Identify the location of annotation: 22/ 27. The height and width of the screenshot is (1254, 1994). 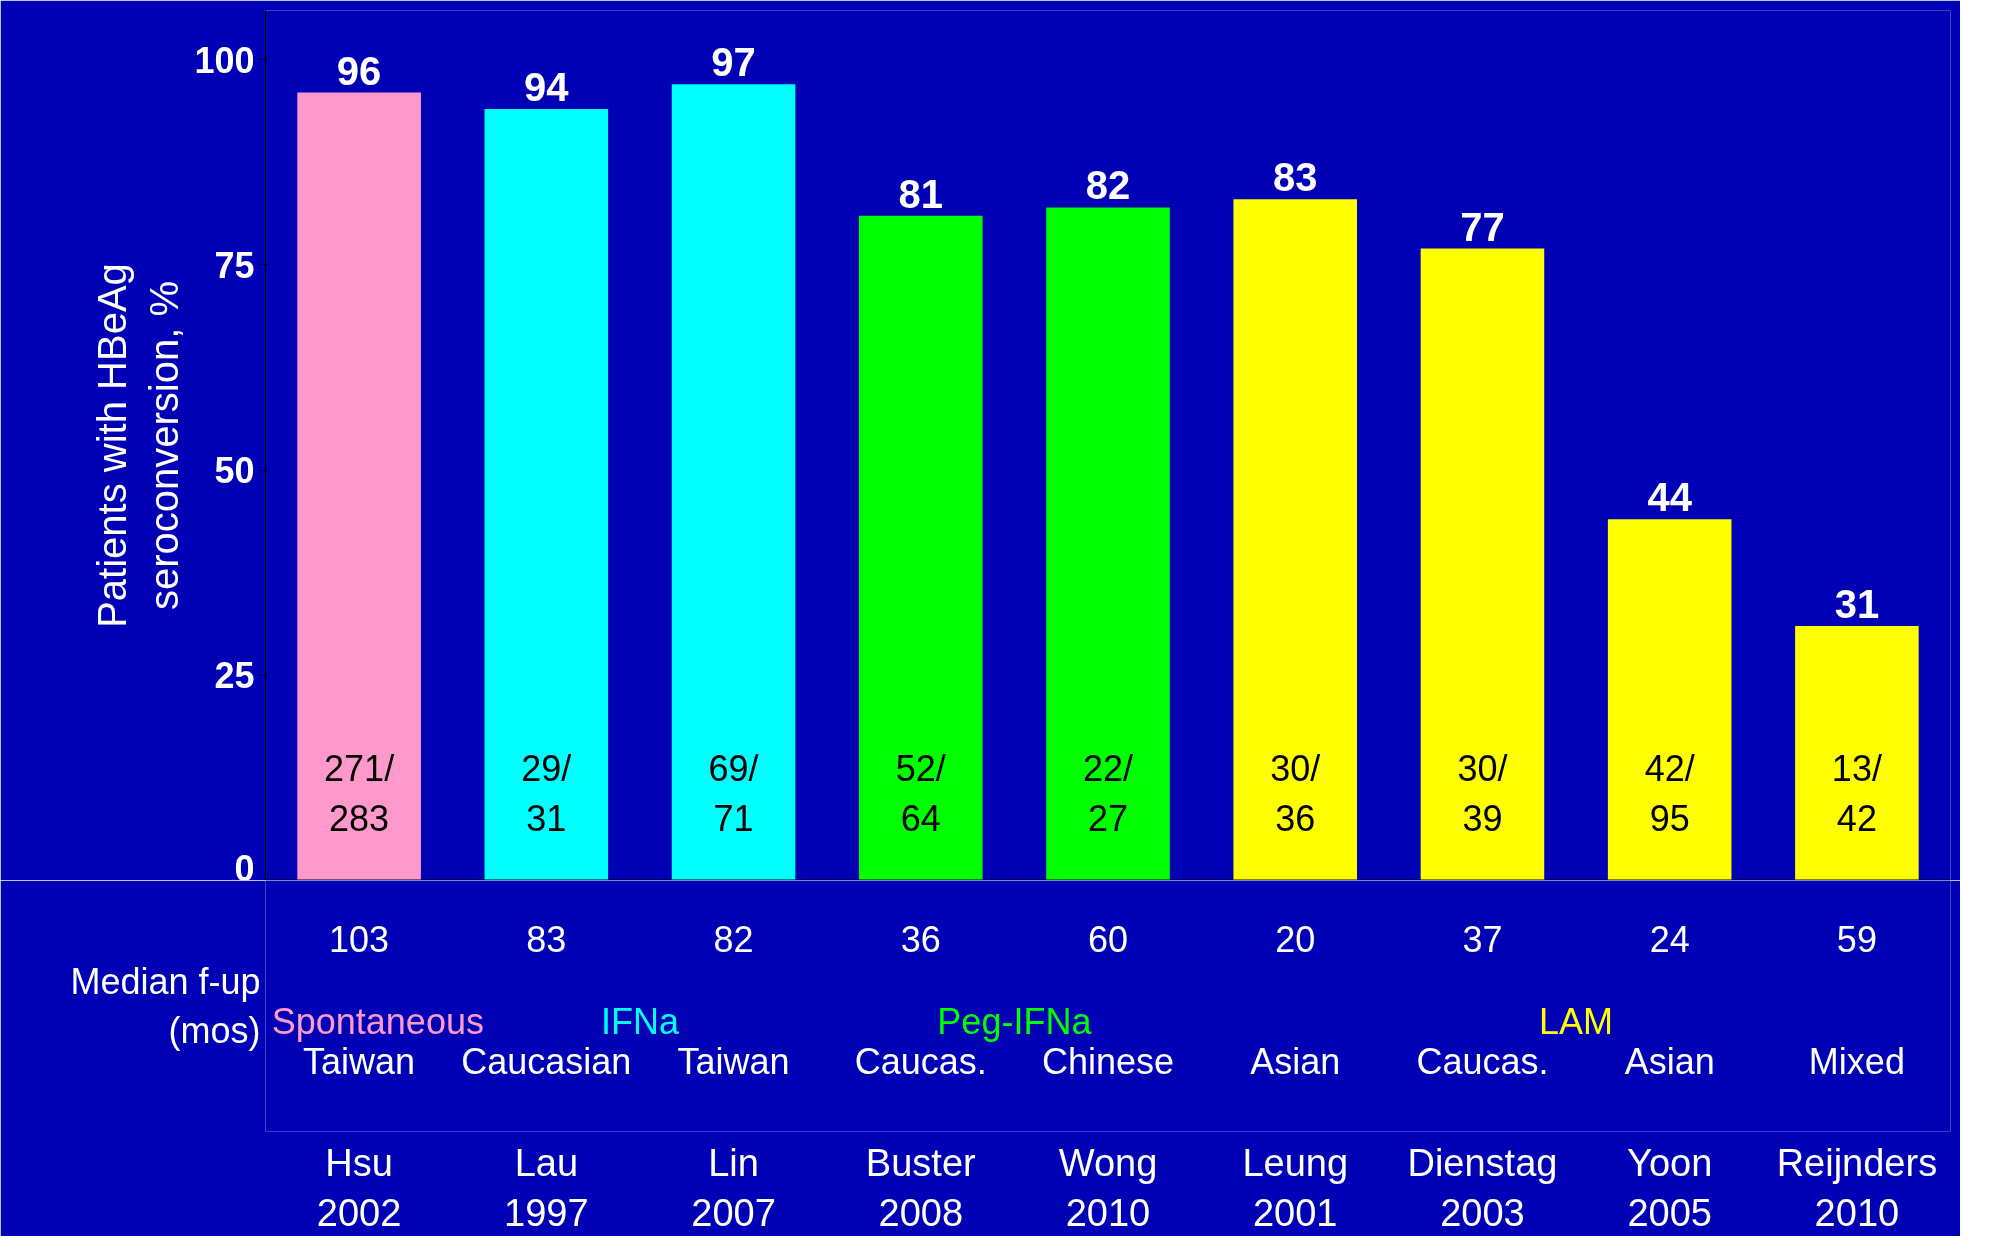
(1108, 793).